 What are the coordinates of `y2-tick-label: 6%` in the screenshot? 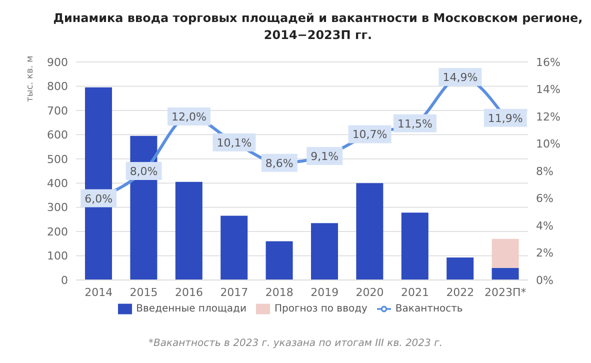 It's located at (545, 199).